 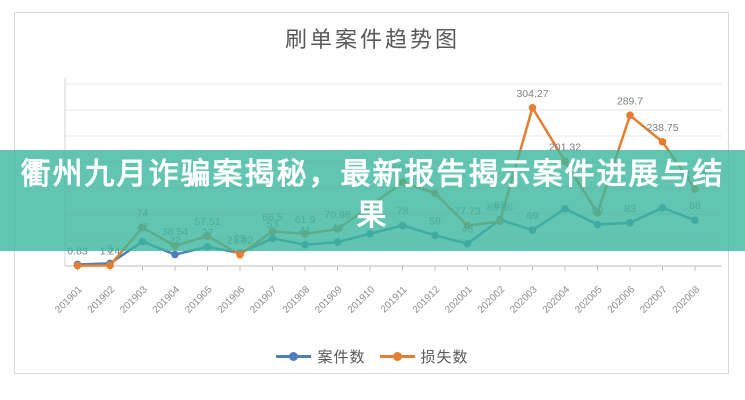 What do you see at coordinates (232, 300) in the screenshot?
I see `x-axis-tick-label: 201906` at bounding box center [232, 300].